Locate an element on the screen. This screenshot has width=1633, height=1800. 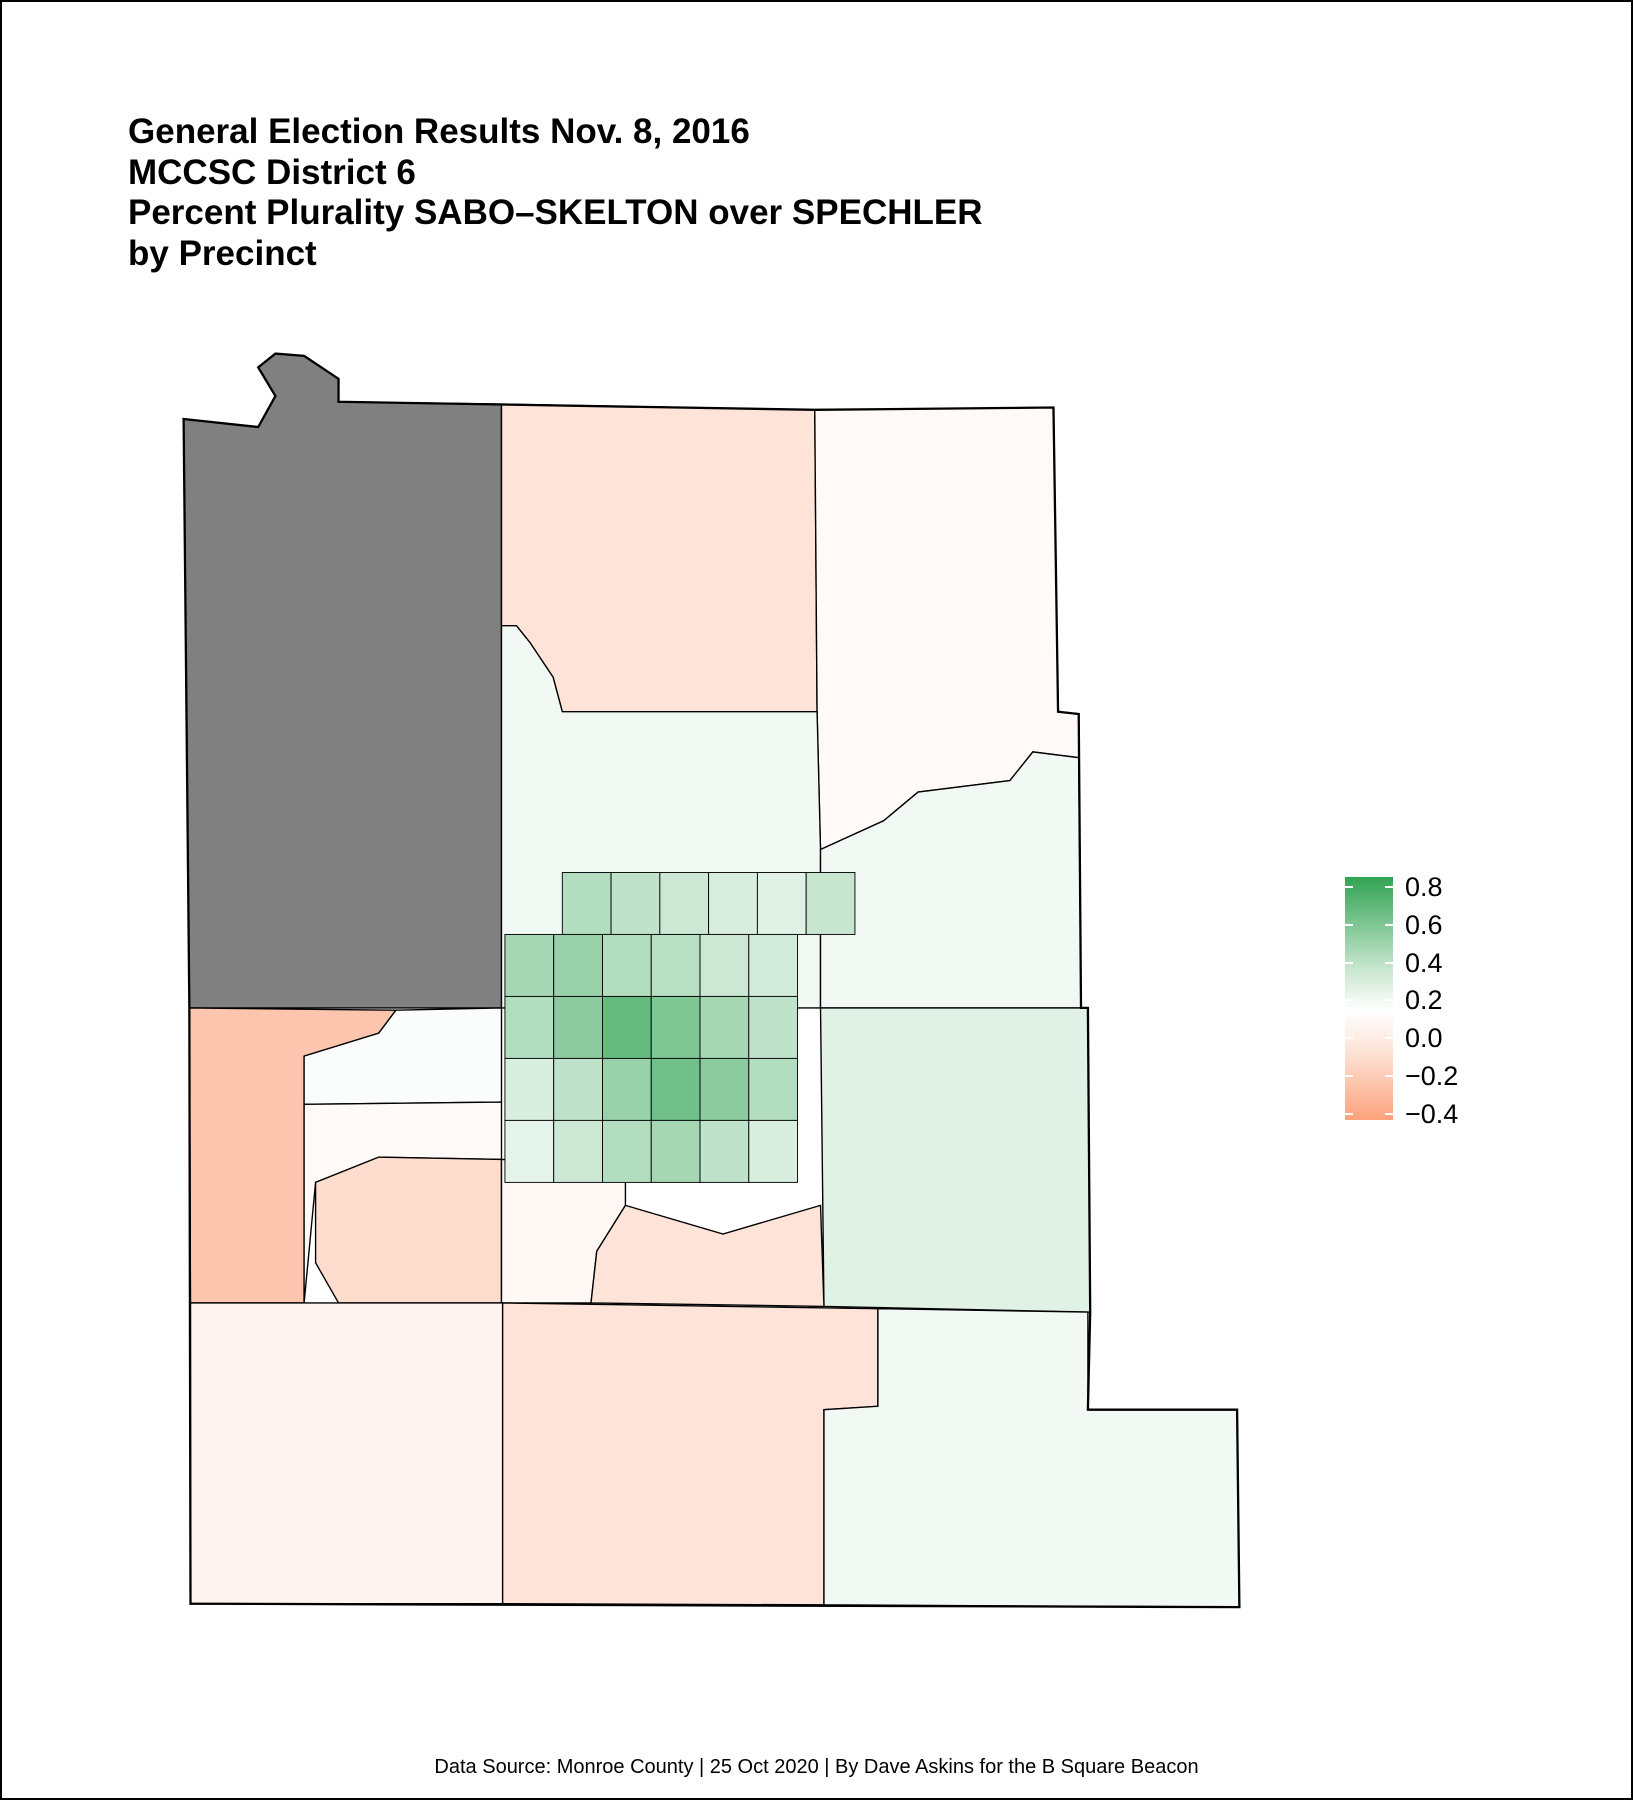
title-line-4: by Precinct is located at coordinates (222, 253).